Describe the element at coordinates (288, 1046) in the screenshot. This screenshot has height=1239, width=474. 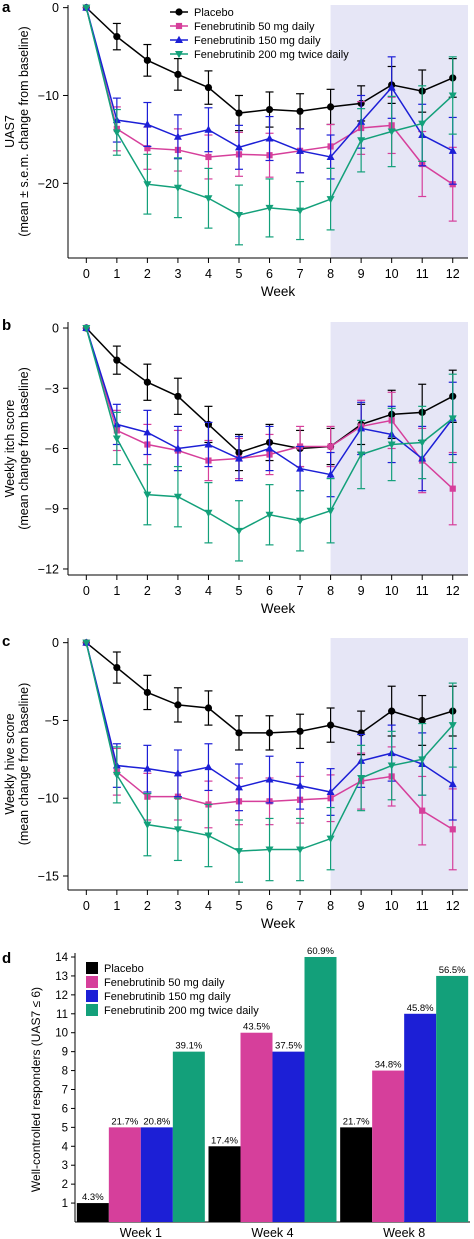
I see `bar-data-label: 37.5%` at that location.